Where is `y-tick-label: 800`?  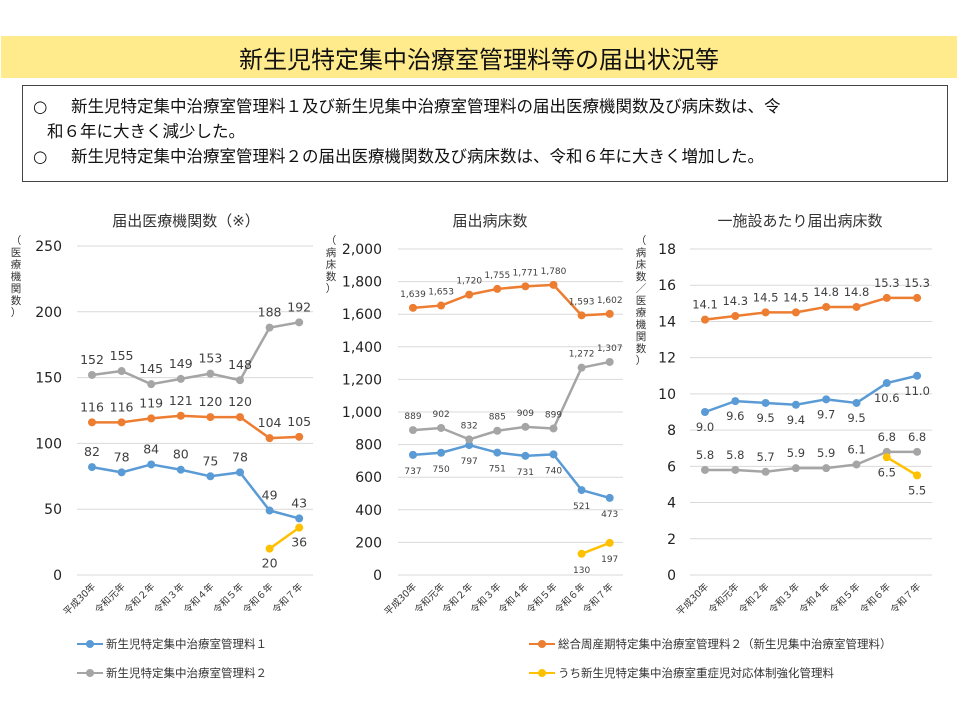 y-tick-label: 800 is located at coordinates (368, 446).